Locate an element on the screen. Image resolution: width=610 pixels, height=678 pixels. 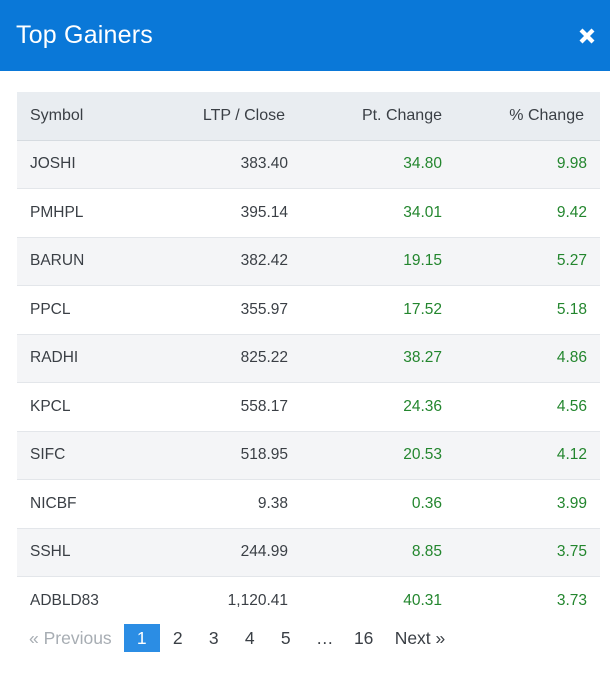
pct-change-cell: 3.75 is located at coordinates (521, 552).